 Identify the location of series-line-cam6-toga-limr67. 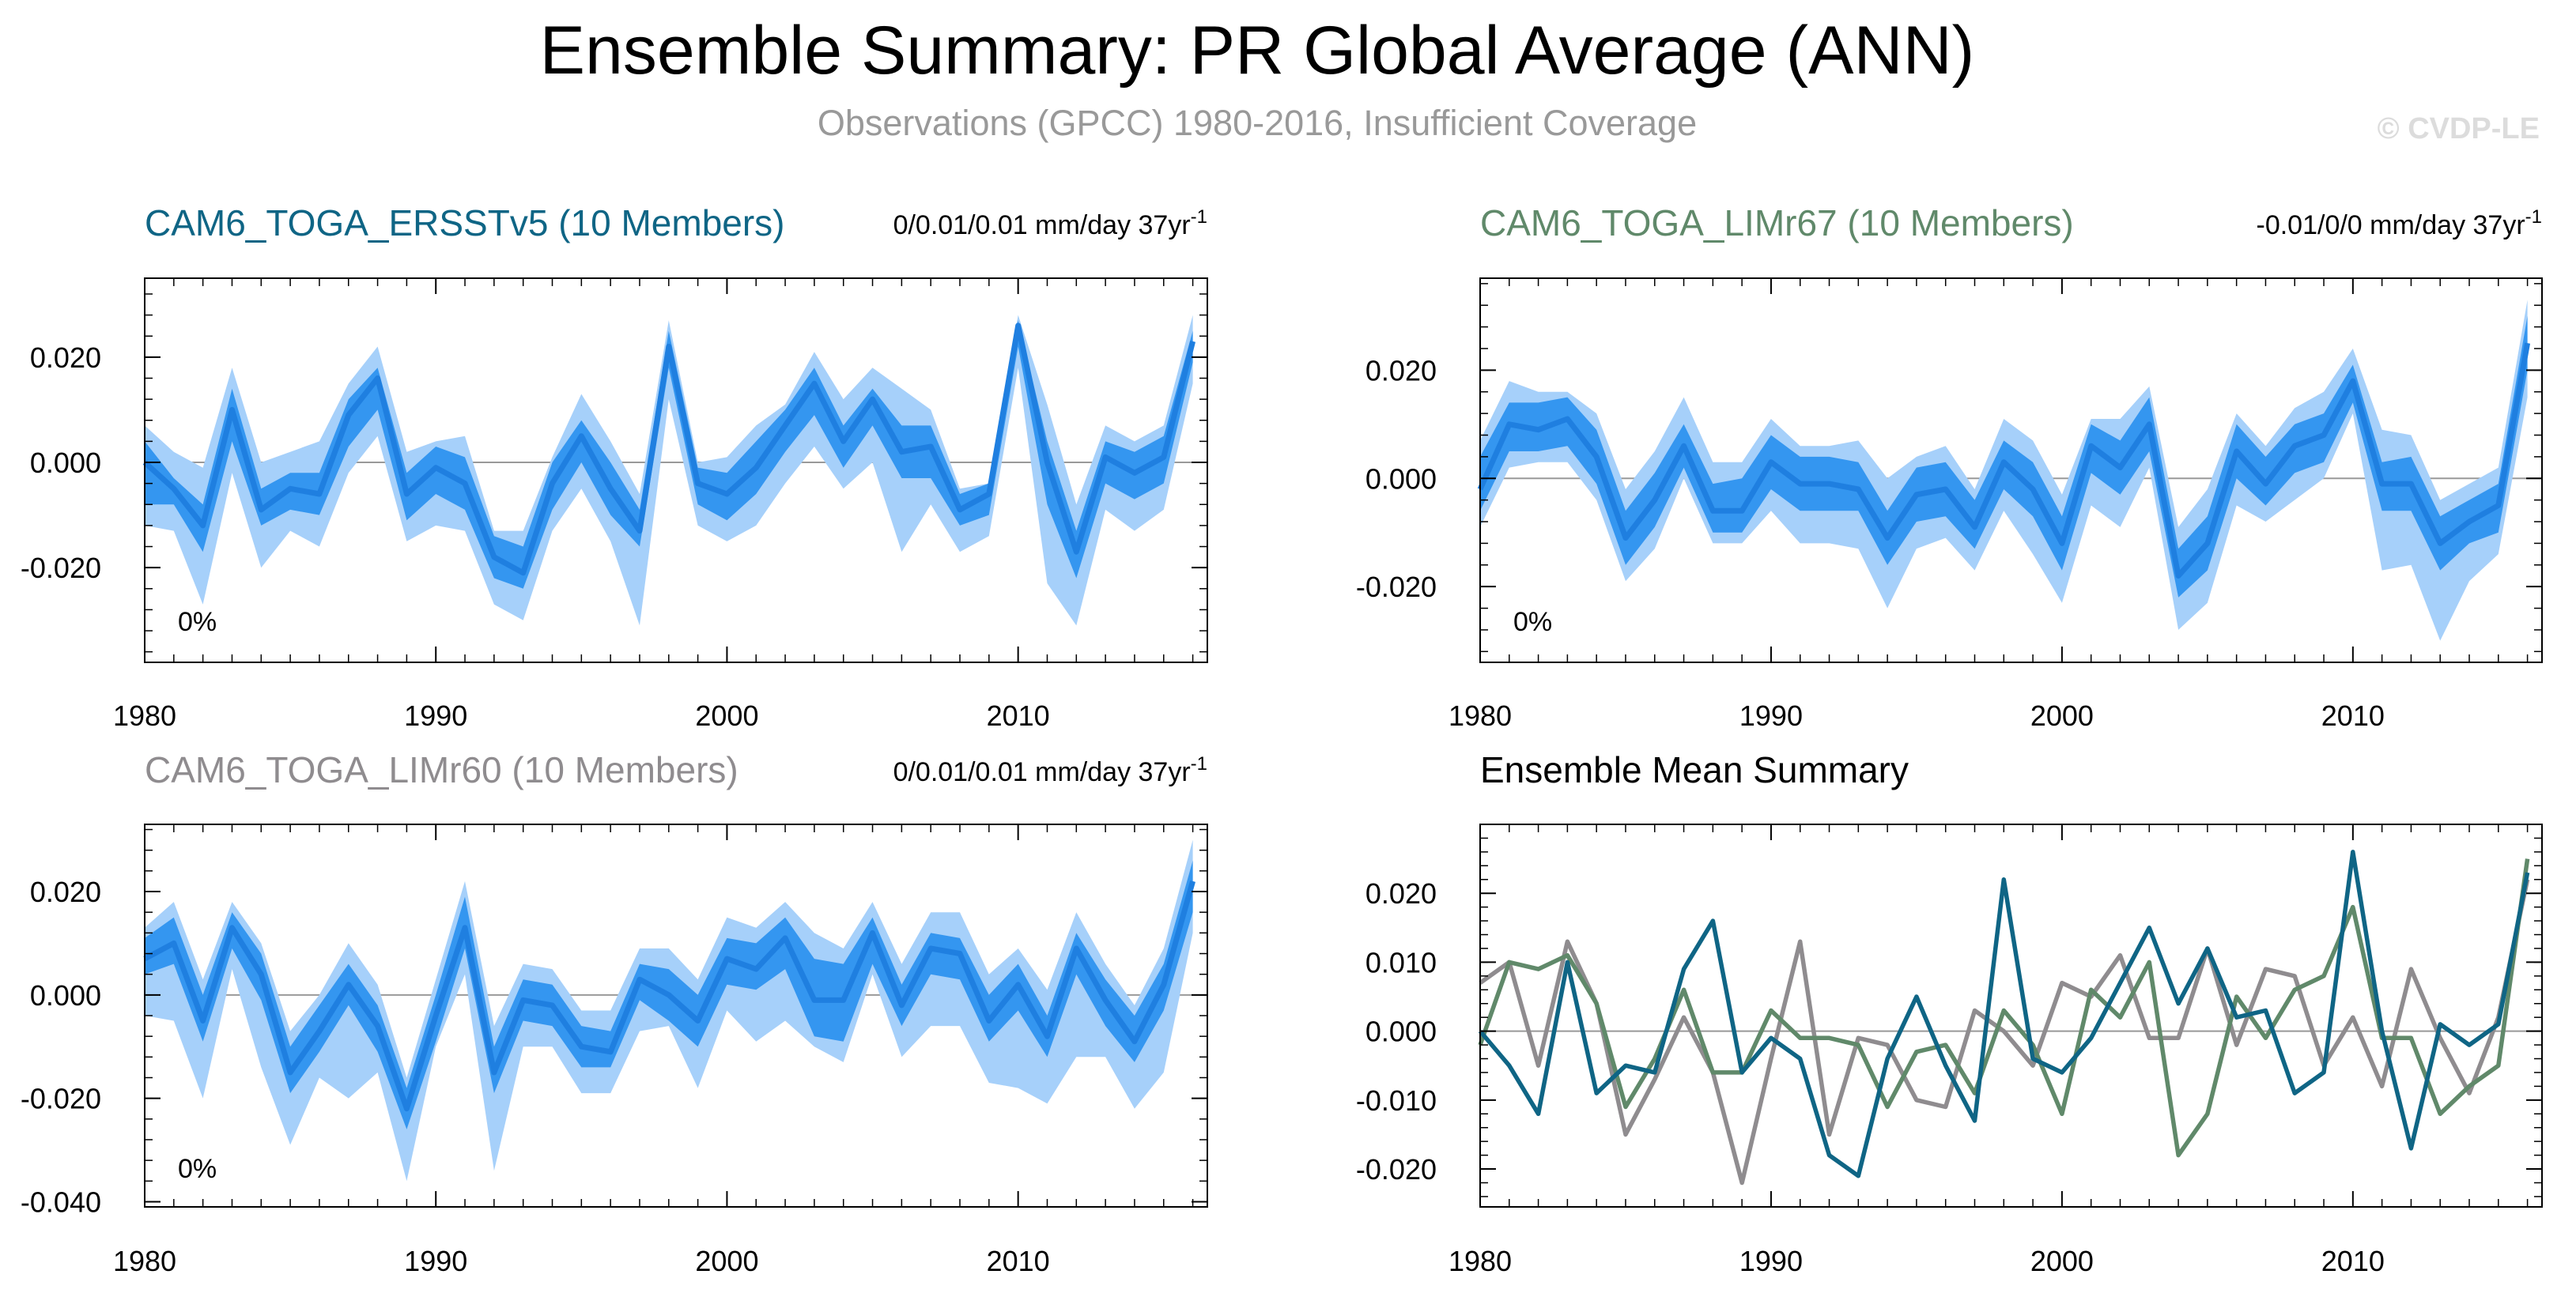
(2004, 1008).